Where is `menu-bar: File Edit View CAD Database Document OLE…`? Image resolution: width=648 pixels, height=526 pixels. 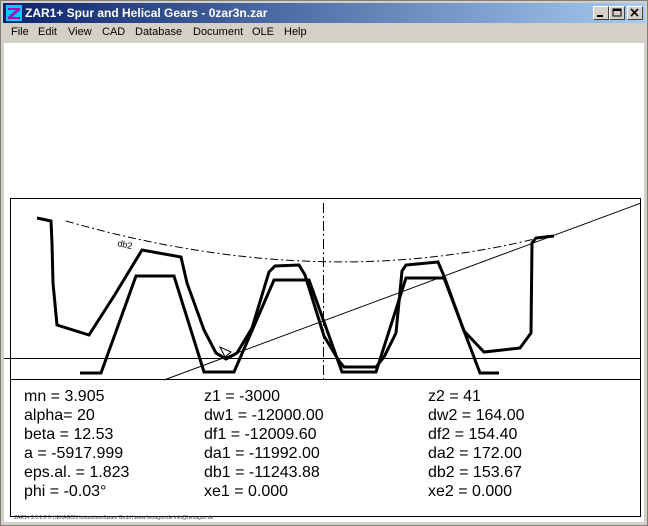
menu-bar: File Edit View CAD Database Document OLE… is located at coordinates (324, 33).